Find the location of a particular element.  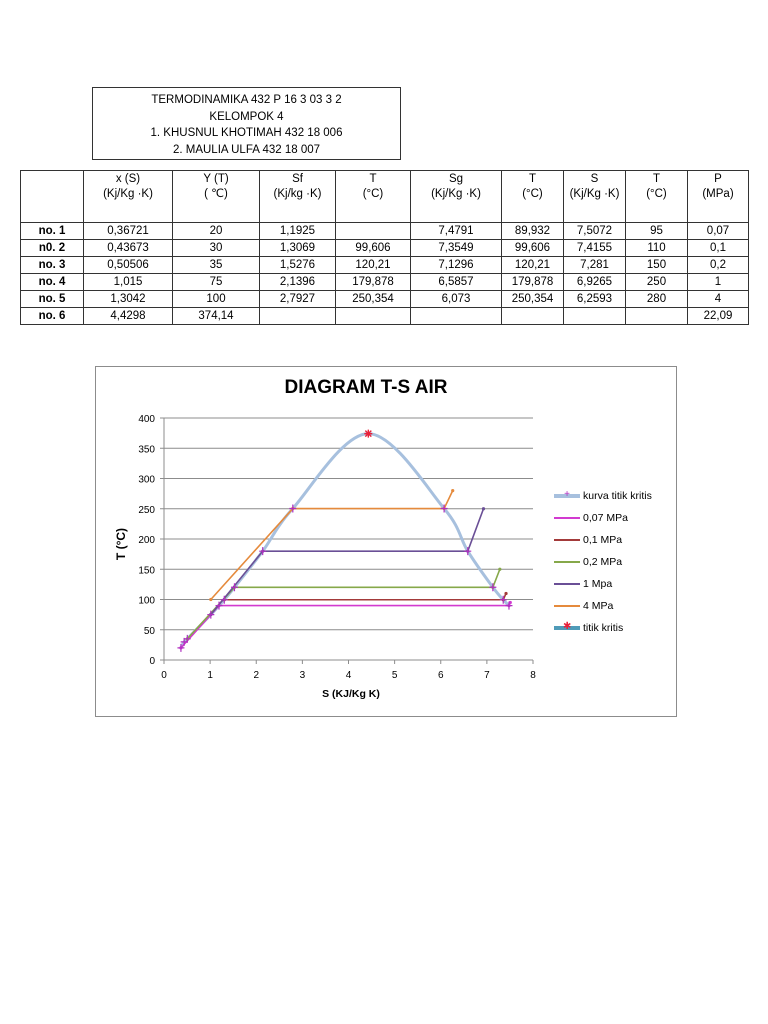

table-cell: 250 is located at coordinates (656, 282).